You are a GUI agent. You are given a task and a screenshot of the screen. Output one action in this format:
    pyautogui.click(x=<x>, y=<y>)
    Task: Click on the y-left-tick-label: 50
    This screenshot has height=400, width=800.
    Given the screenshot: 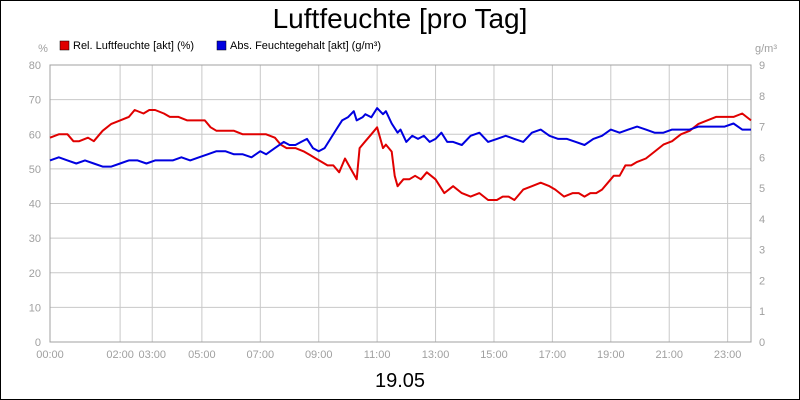 What is the action you would take?
    pyautogui.click(x=35, y=170)
    